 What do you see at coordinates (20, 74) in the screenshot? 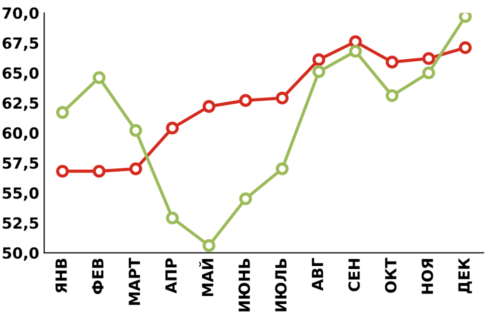
I see `y-tick-label: 65,0` at bounding box center [20, 74].